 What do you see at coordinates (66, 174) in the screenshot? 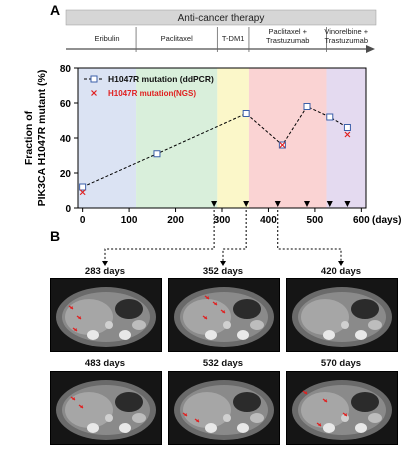
I see `y-tick-label: 20` at bounding box center [66, 174].